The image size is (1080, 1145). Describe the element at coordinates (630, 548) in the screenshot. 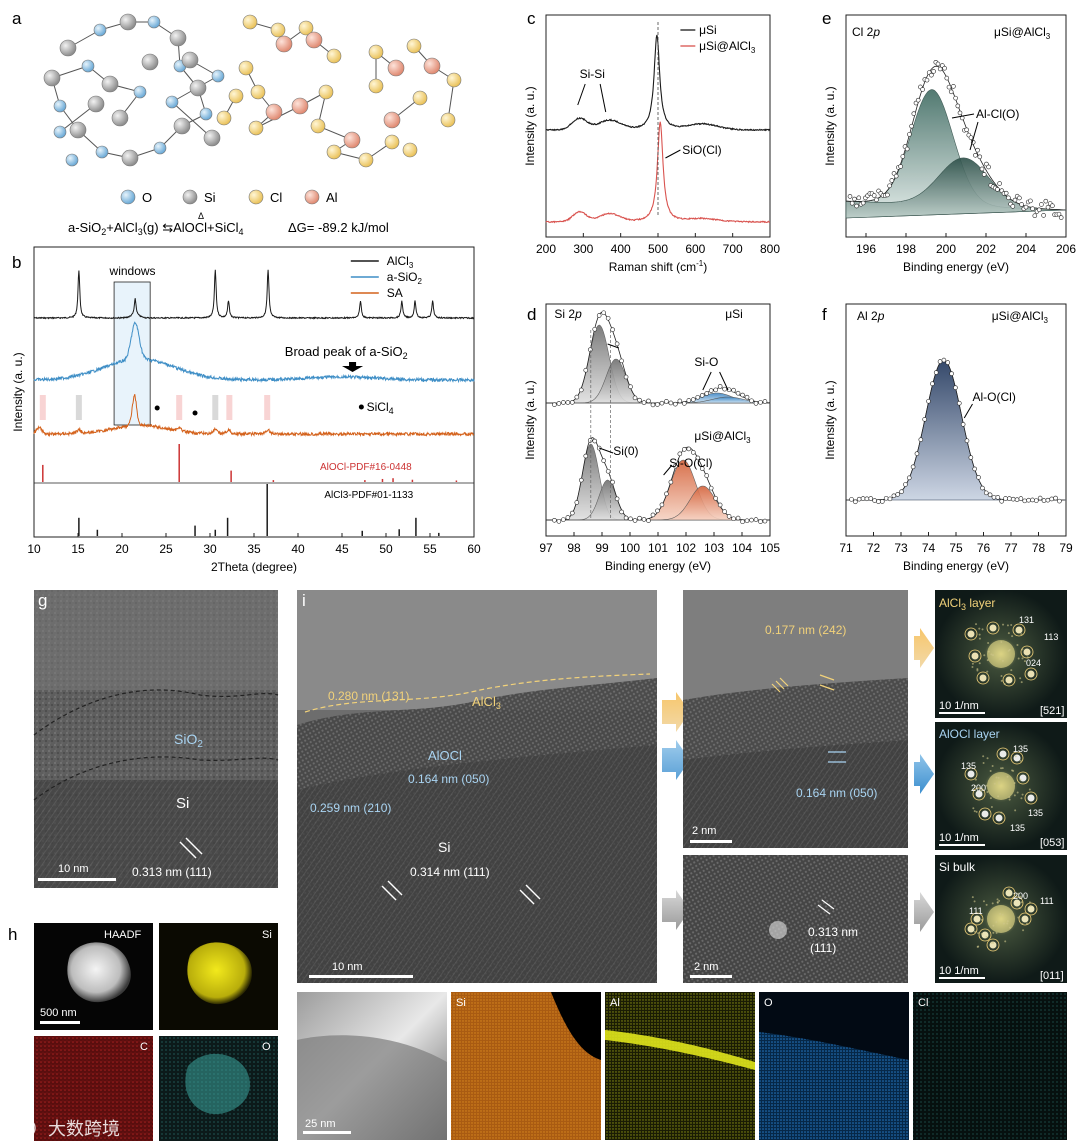

I see `x-tick-label: 100` at that location.